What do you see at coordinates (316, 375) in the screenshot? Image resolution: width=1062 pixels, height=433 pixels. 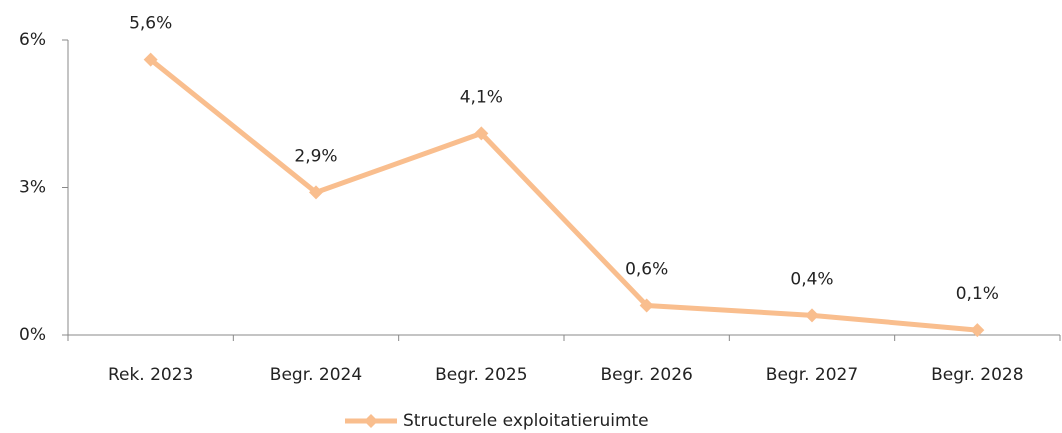 I see `x-tick-label: Begr. 2024` at bounding box center [316, 375].